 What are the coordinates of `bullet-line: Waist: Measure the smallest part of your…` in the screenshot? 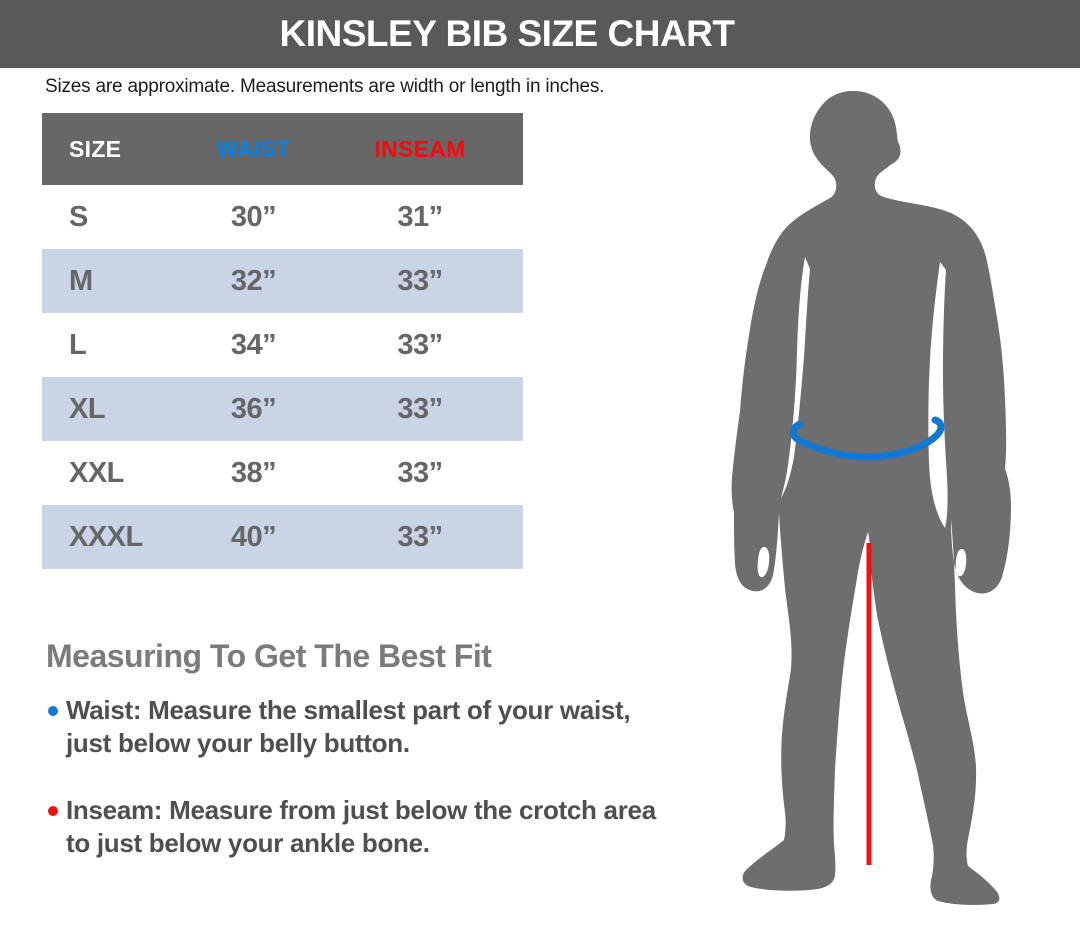 It's located at (348, 710).